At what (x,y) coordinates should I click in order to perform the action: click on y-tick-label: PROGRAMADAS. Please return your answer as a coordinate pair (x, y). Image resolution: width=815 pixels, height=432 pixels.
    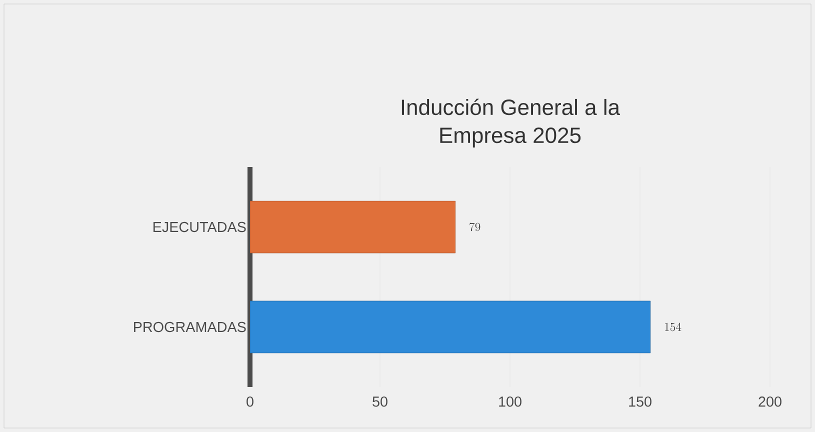
    Looking at the image, I should click on (190, 327).